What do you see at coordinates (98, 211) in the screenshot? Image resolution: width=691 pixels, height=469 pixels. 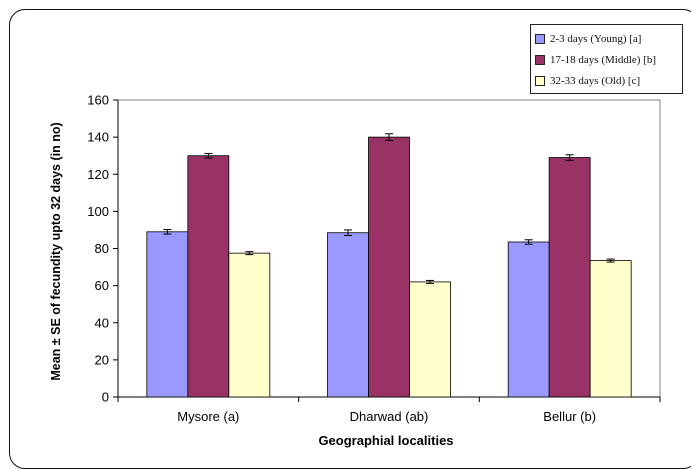 I see `y-tick-label: 100` at bounding box center [98, 211].